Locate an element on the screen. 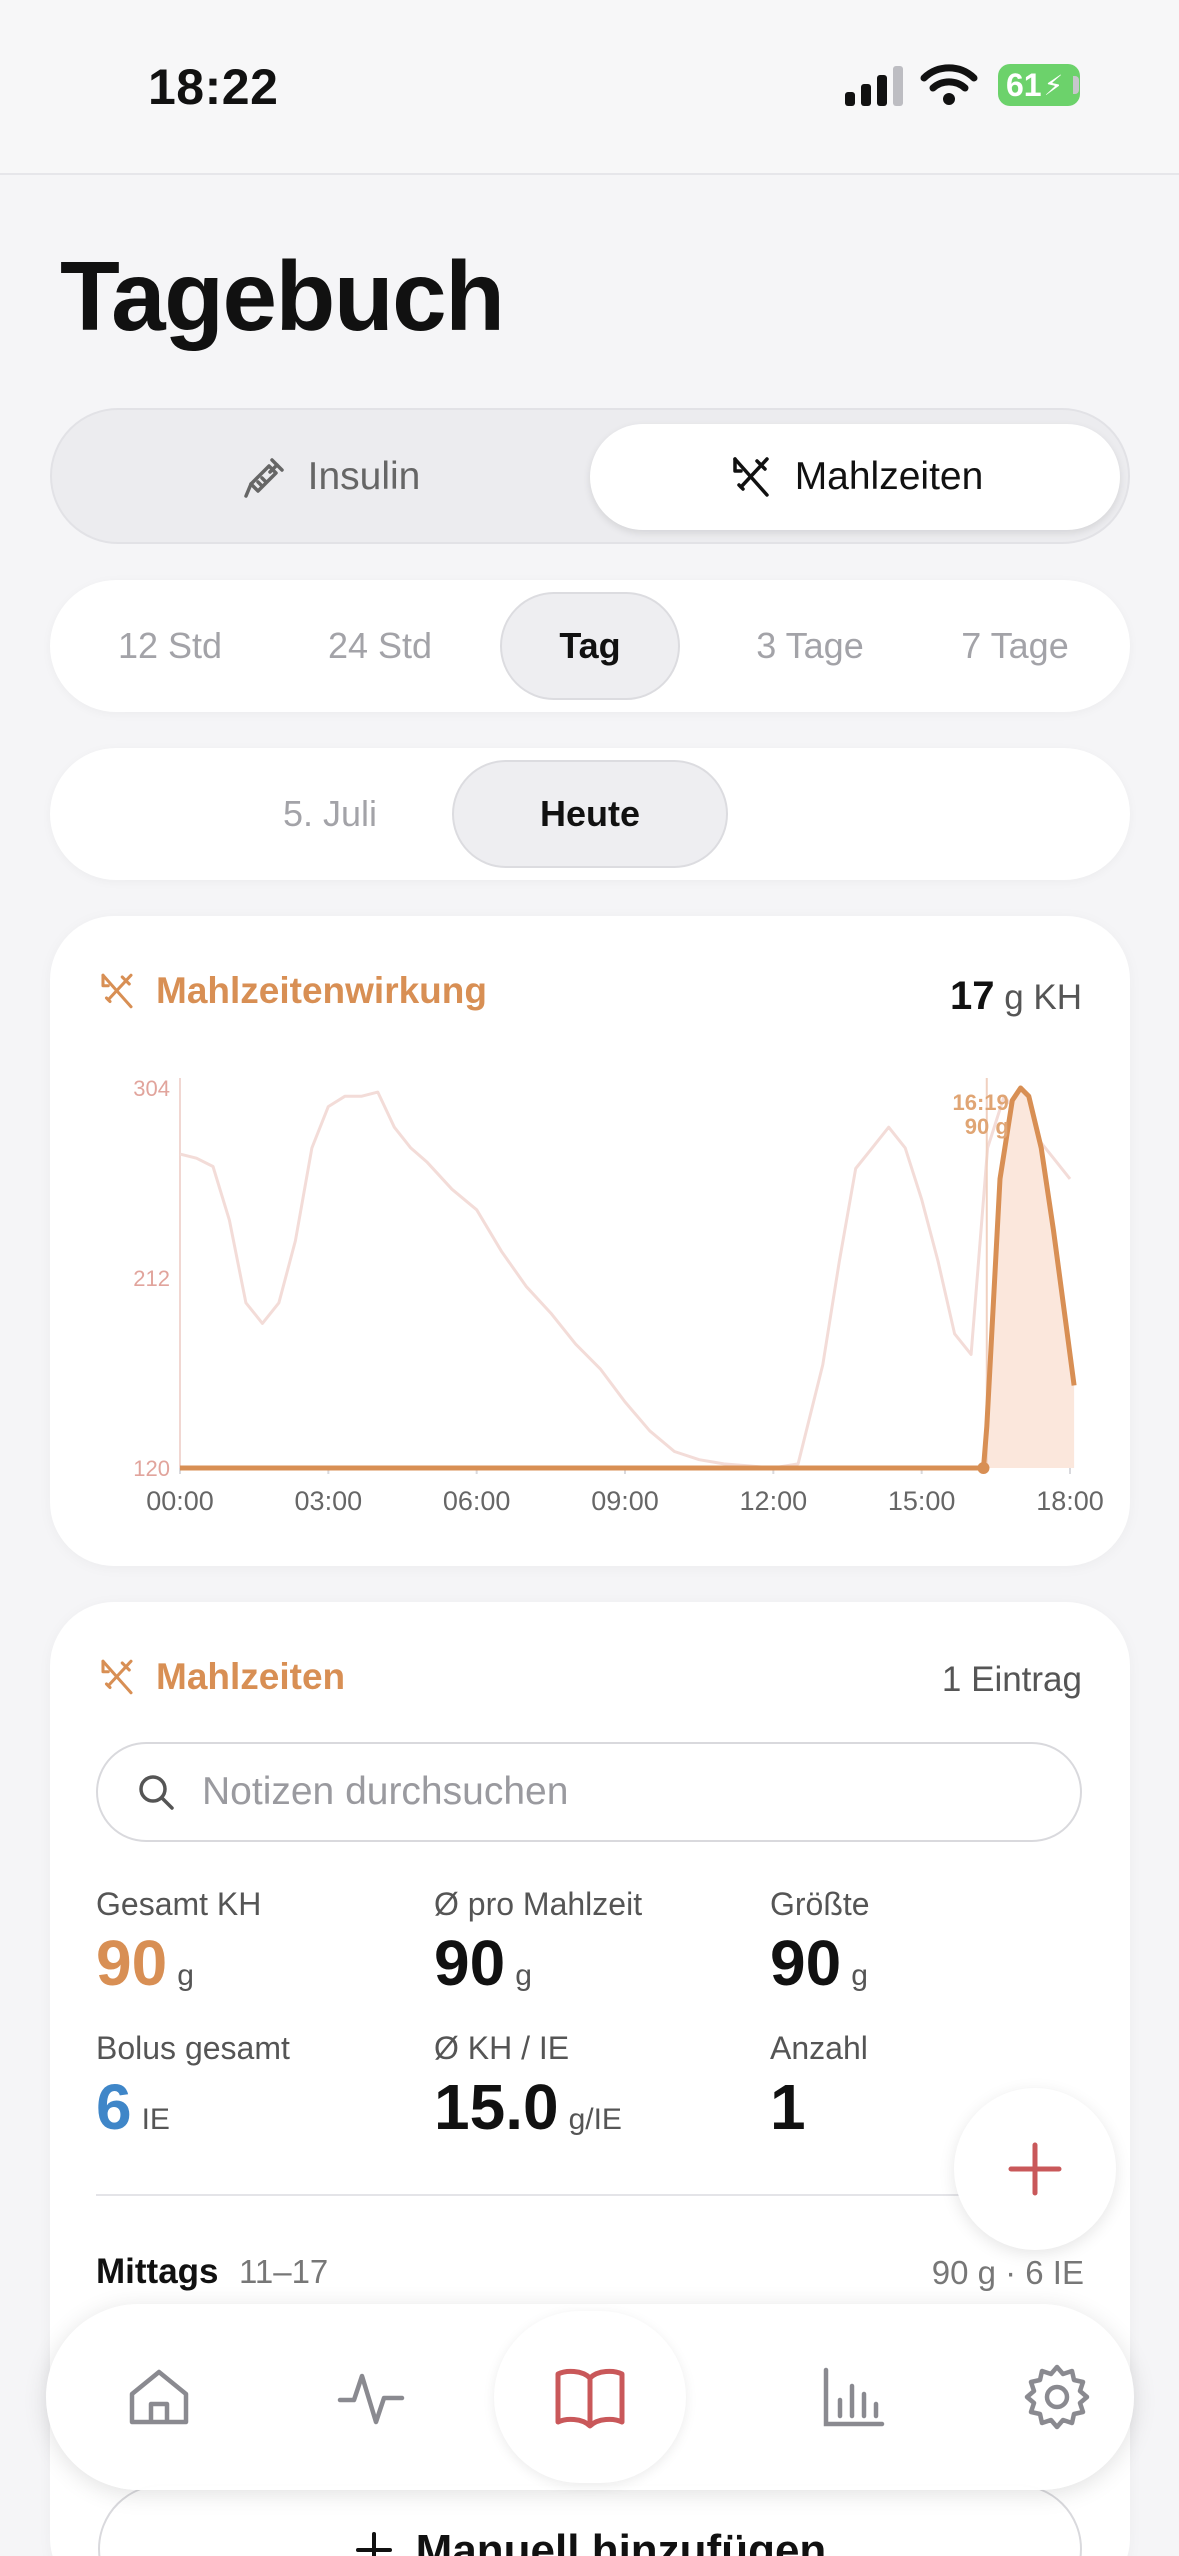 The image size is (1179, 2556). meal-effect-unit: g KH is located at coordinates (1043, 997).